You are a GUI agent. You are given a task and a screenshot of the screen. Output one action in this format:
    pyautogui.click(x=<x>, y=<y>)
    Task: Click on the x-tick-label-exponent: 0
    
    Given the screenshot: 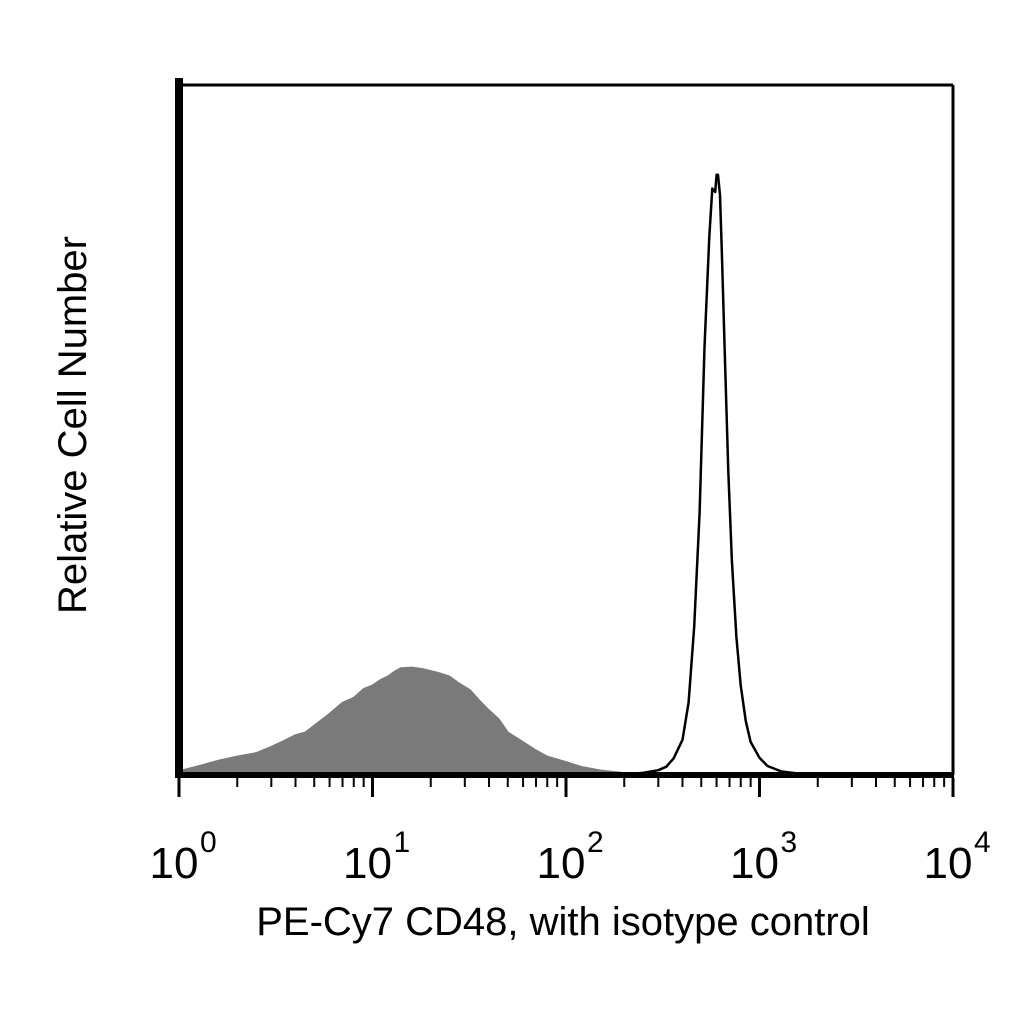 What is the action you would take?
    pyautogui.click(x=208, y=842)
    